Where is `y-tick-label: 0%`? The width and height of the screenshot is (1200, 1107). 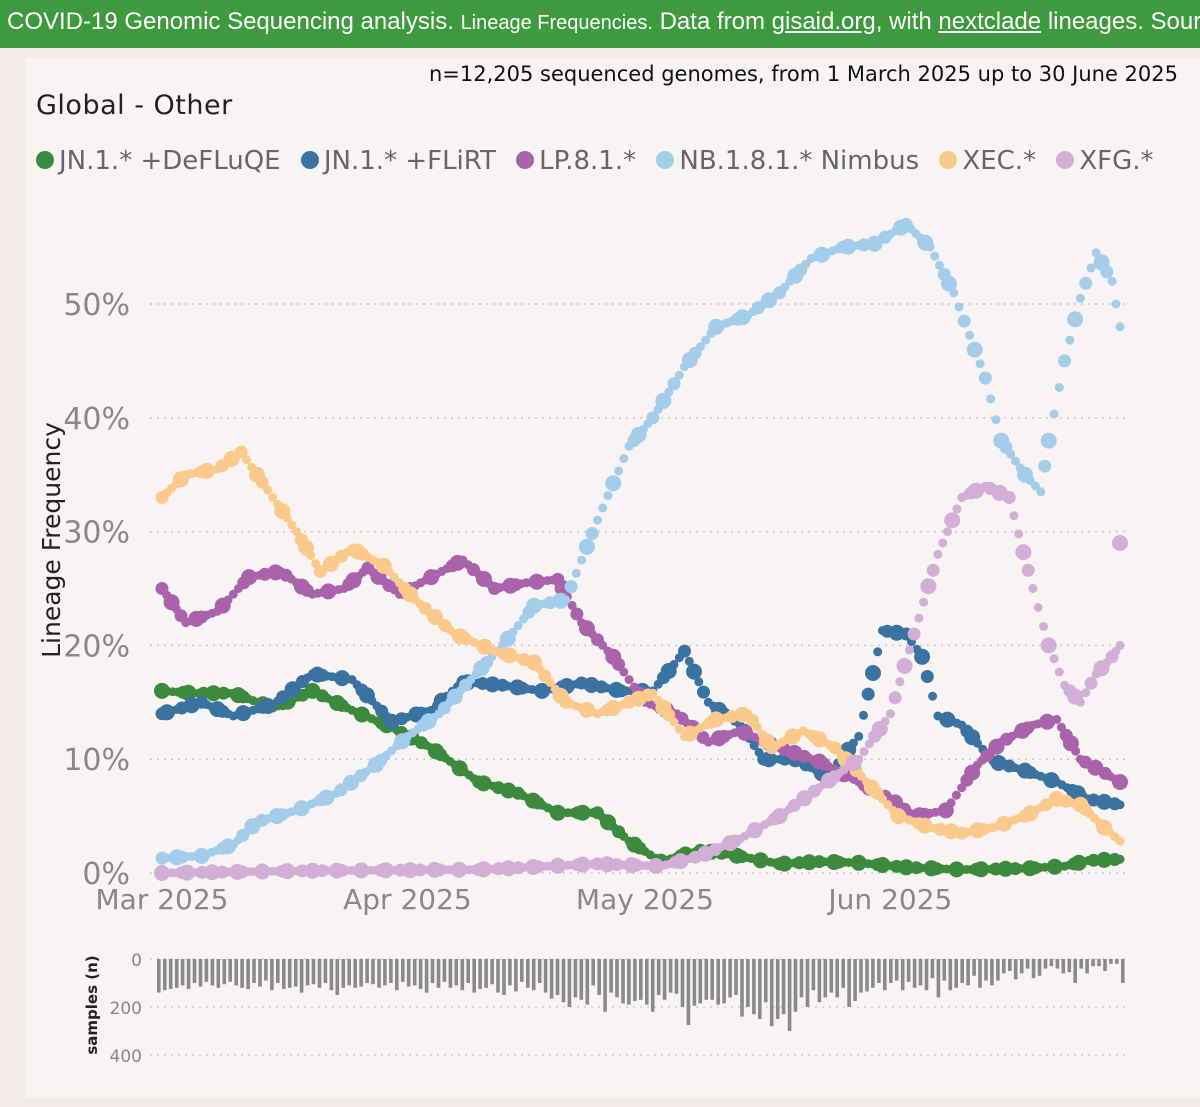
y-tick-label: 0% is located at coordinates (106, 874).